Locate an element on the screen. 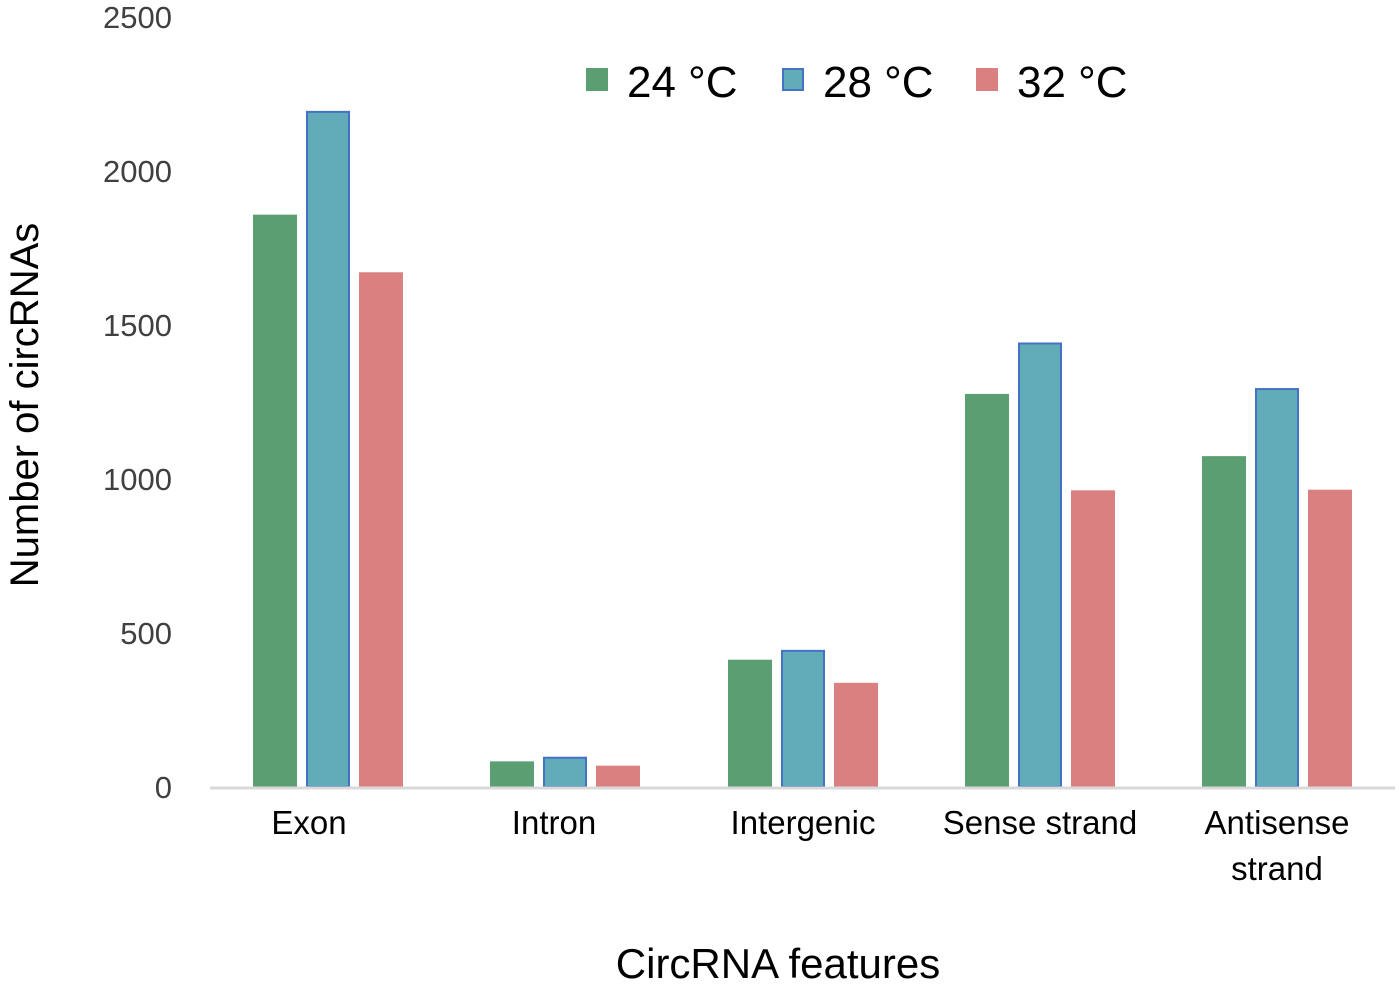 This screenshot has height=984, width=1399. x-tick-label: Intergenic is located at coordinates (803, 822).